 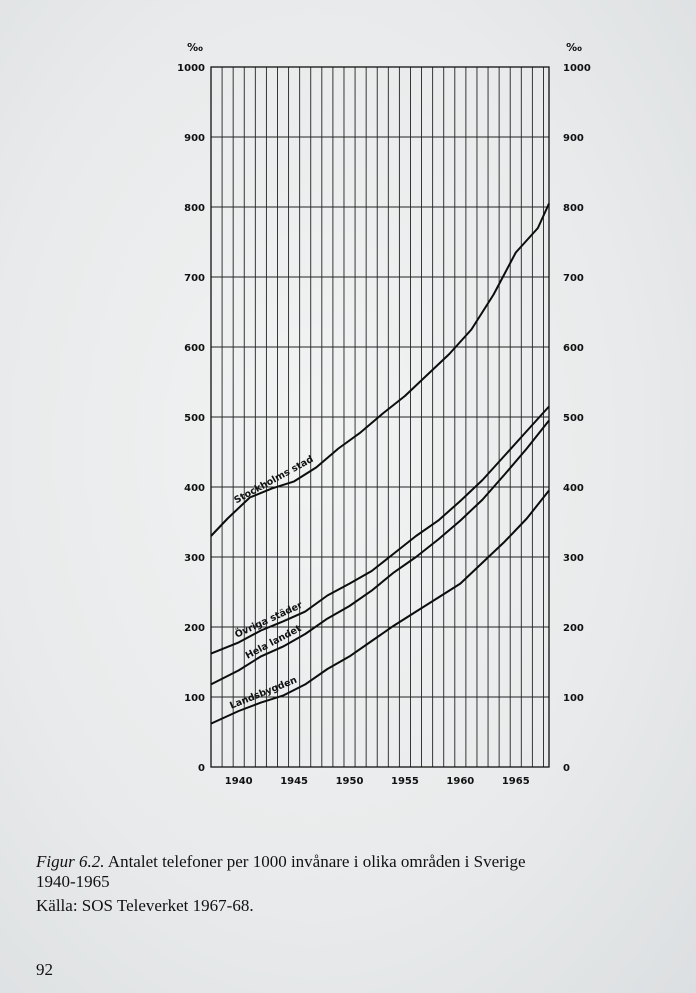 I want to click on y-tick-label-right: 400, so click(x=573, y=488).